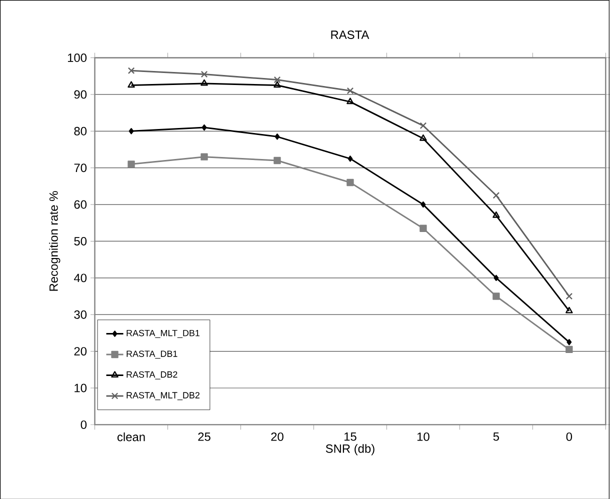 The image size is (610, 499). I want to click on x-tick-label: 5, so click(496, 436).